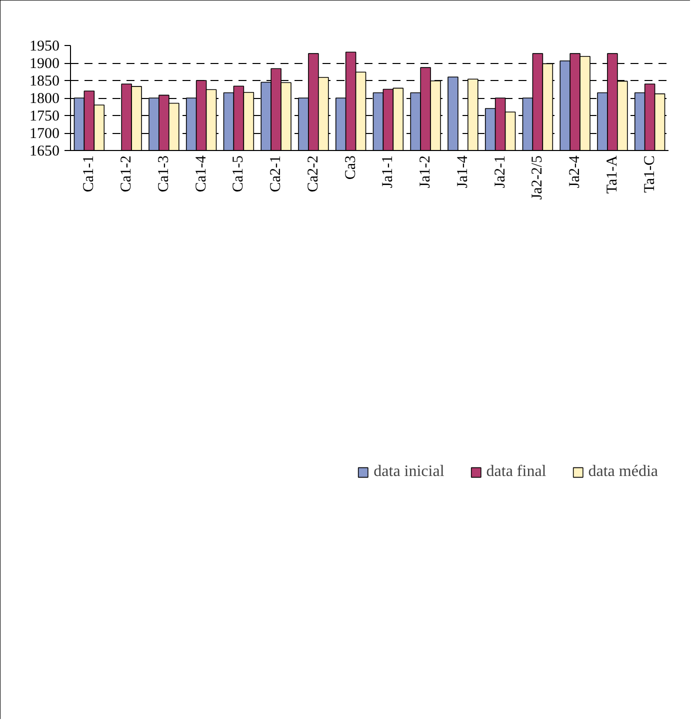  What do you see at coordinates (538, 177) in the screenshot?
I see `x-tick-label: Ja2-2/5` at bounding box center [538, 177].